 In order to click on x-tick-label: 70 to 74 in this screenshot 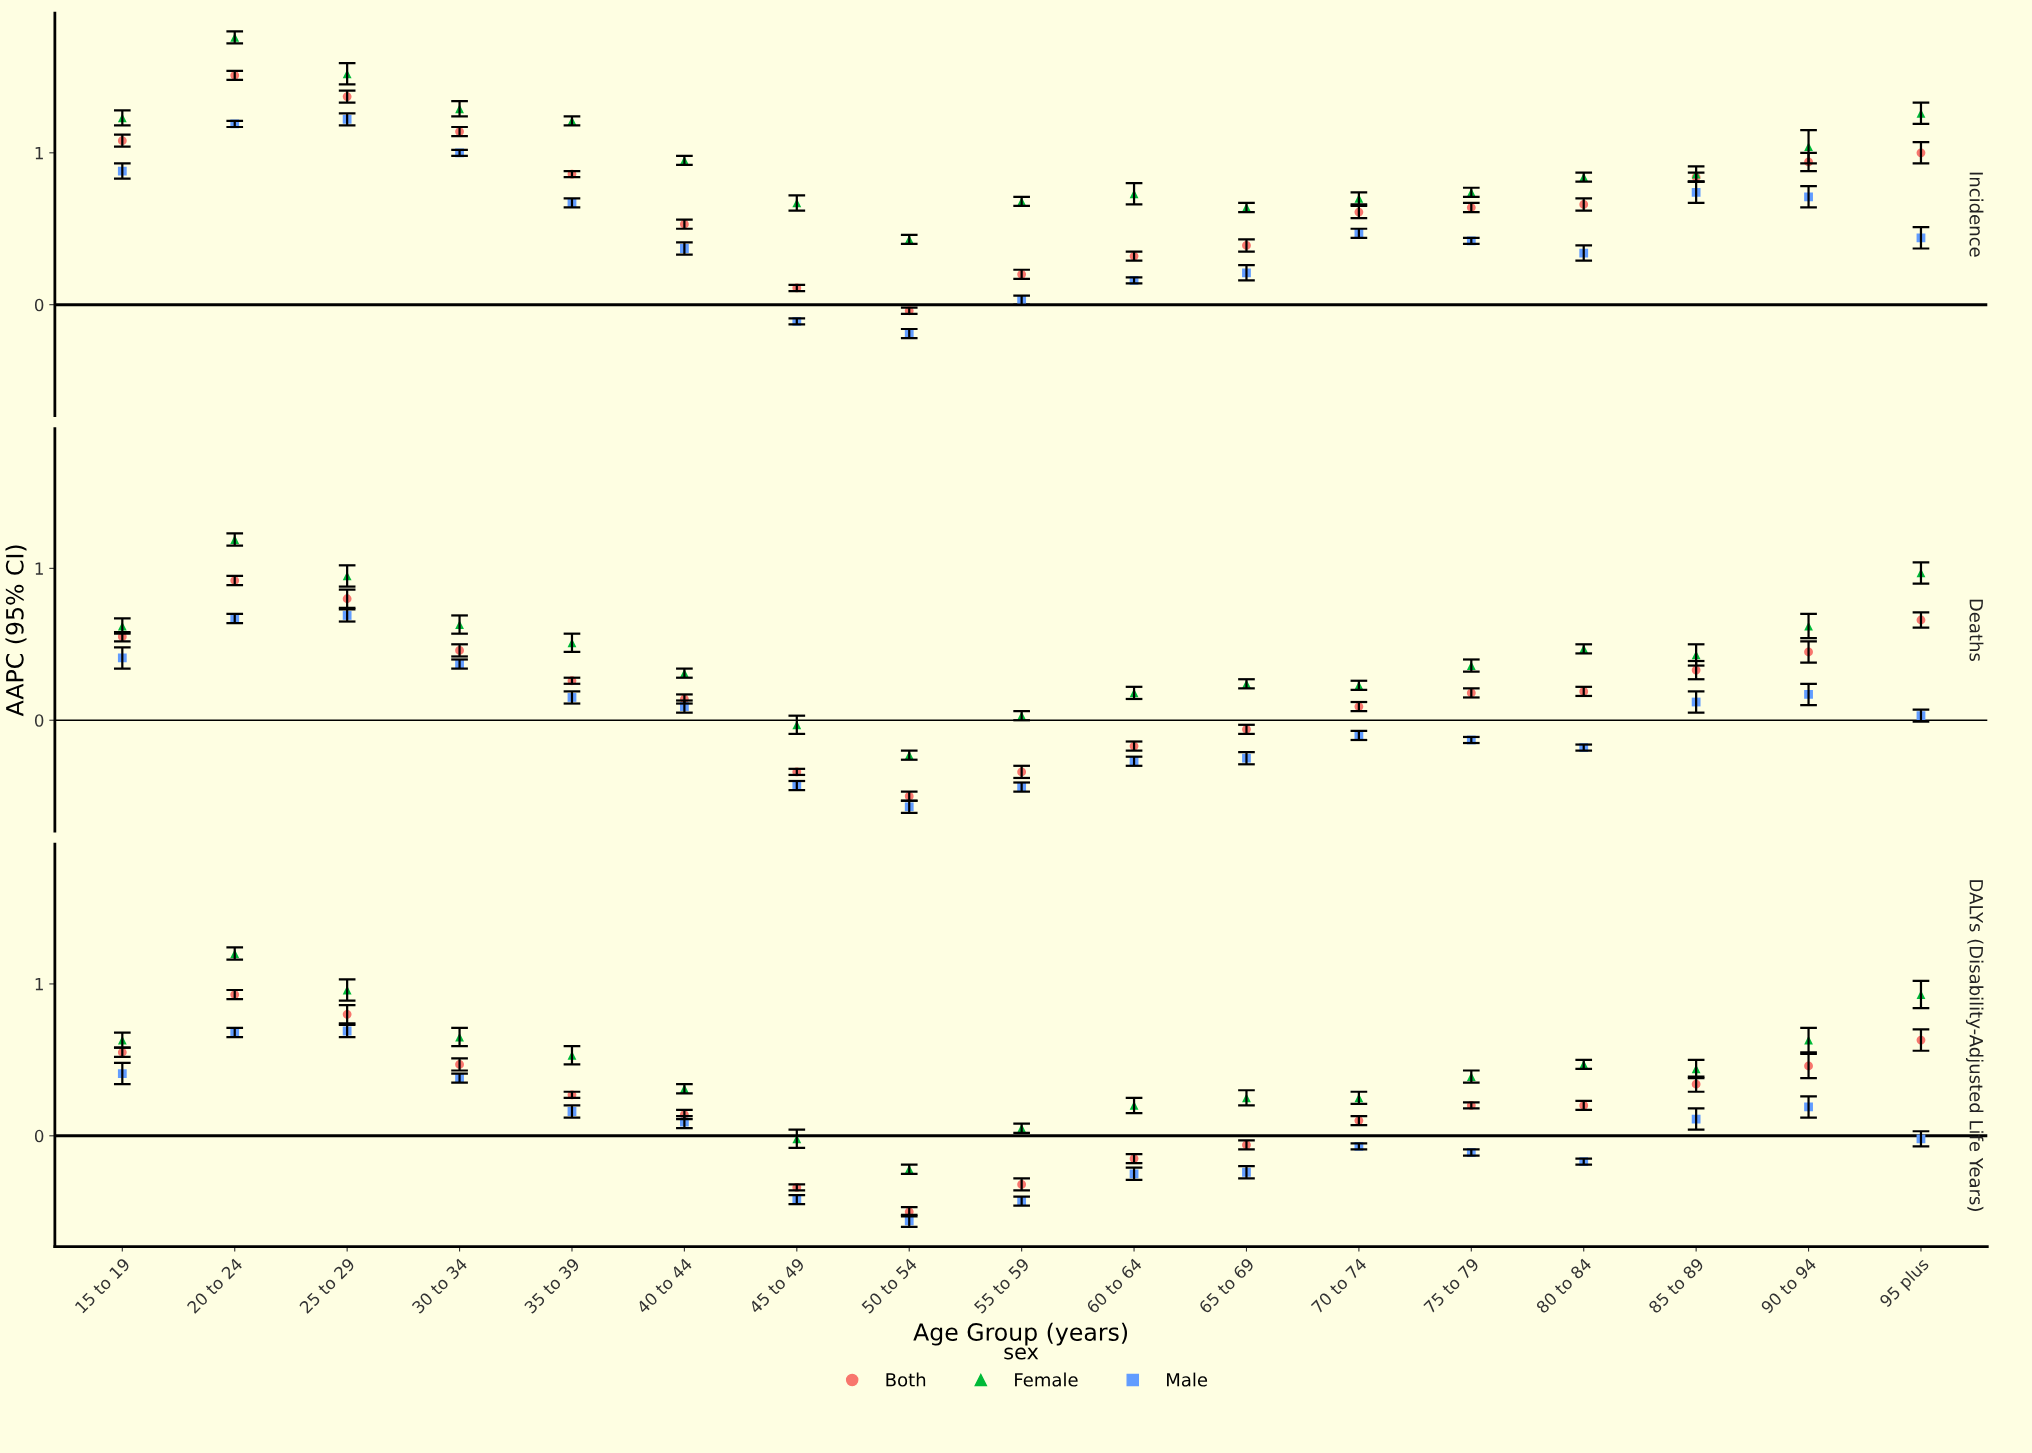, I will do `click(1339, 1285)`.